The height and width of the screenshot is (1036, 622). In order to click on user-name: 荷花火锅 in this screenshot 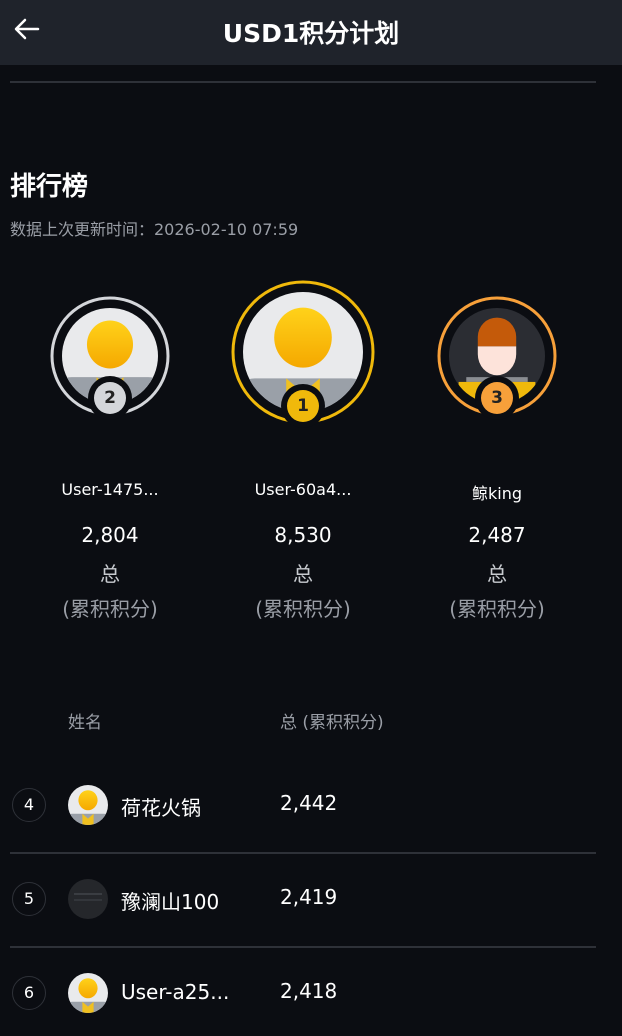, I will do `click(161, 808)`.